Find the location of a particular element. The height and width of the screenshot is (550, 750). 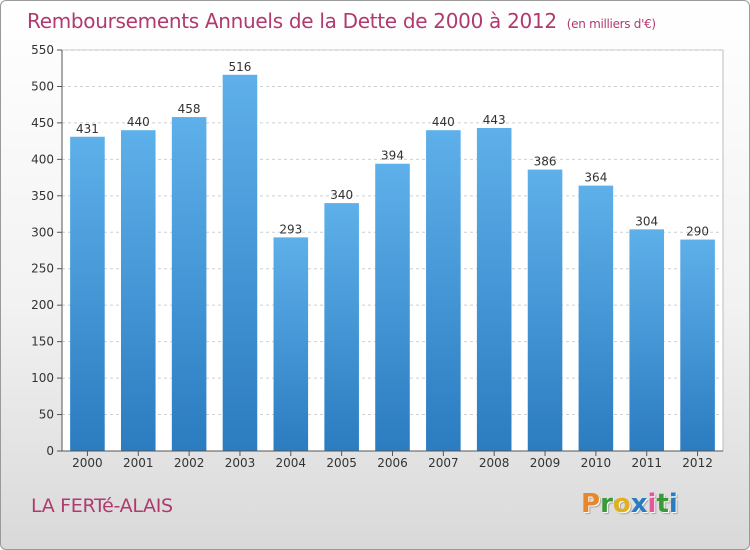

y-tick-label: 100 is located at coordinates (42, 378).